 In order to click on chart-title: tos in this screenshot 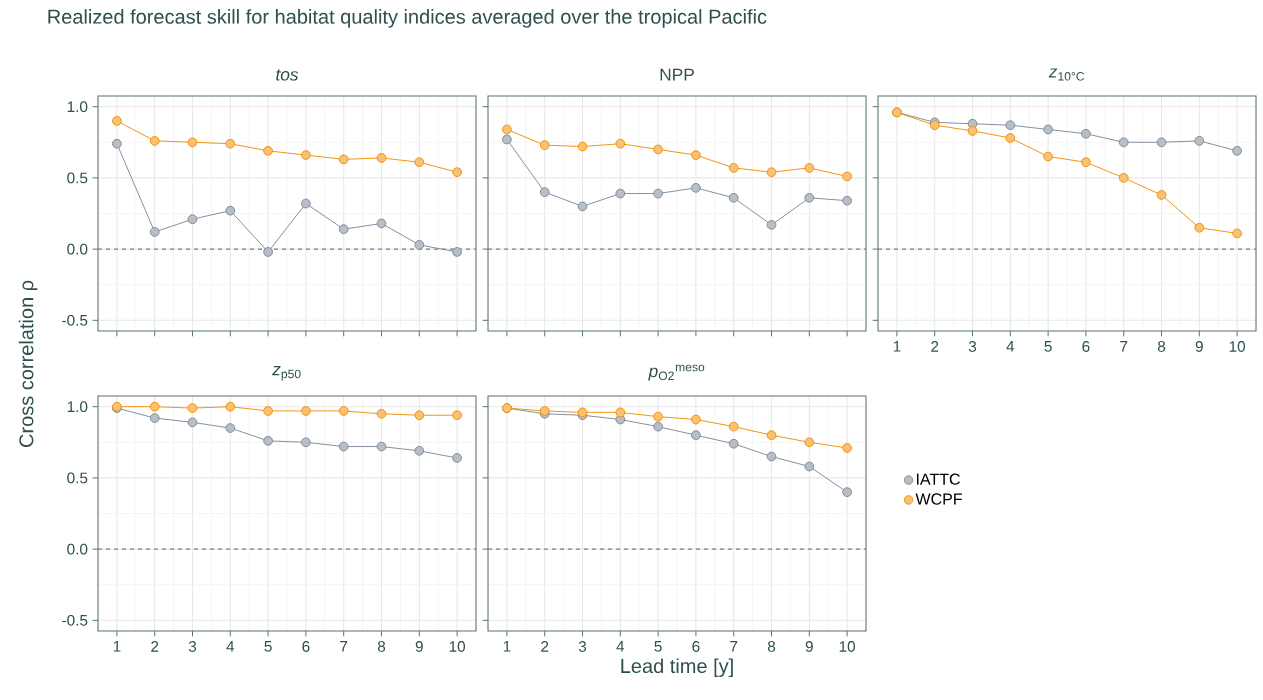, I will do `click(287, 75)`.